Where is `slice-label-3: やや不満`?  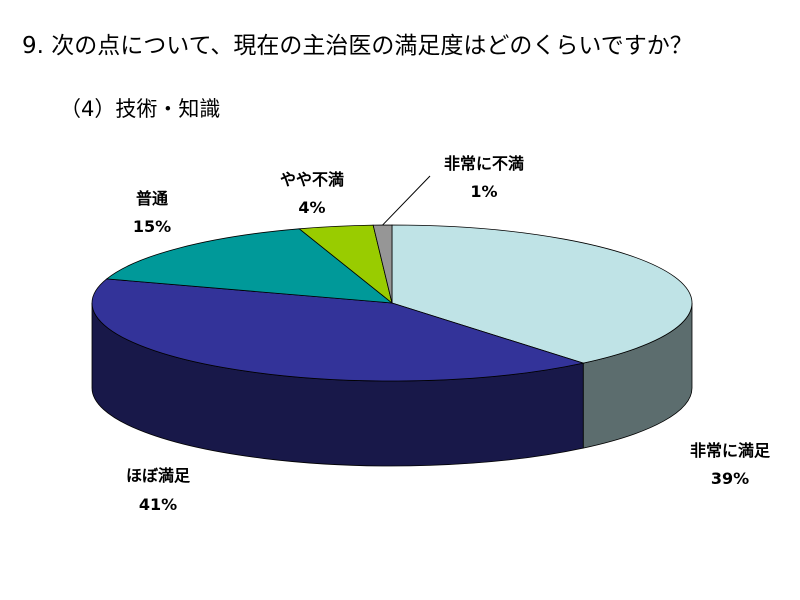 slice-label-3: やや不満 is located at coordinates (312, 179).